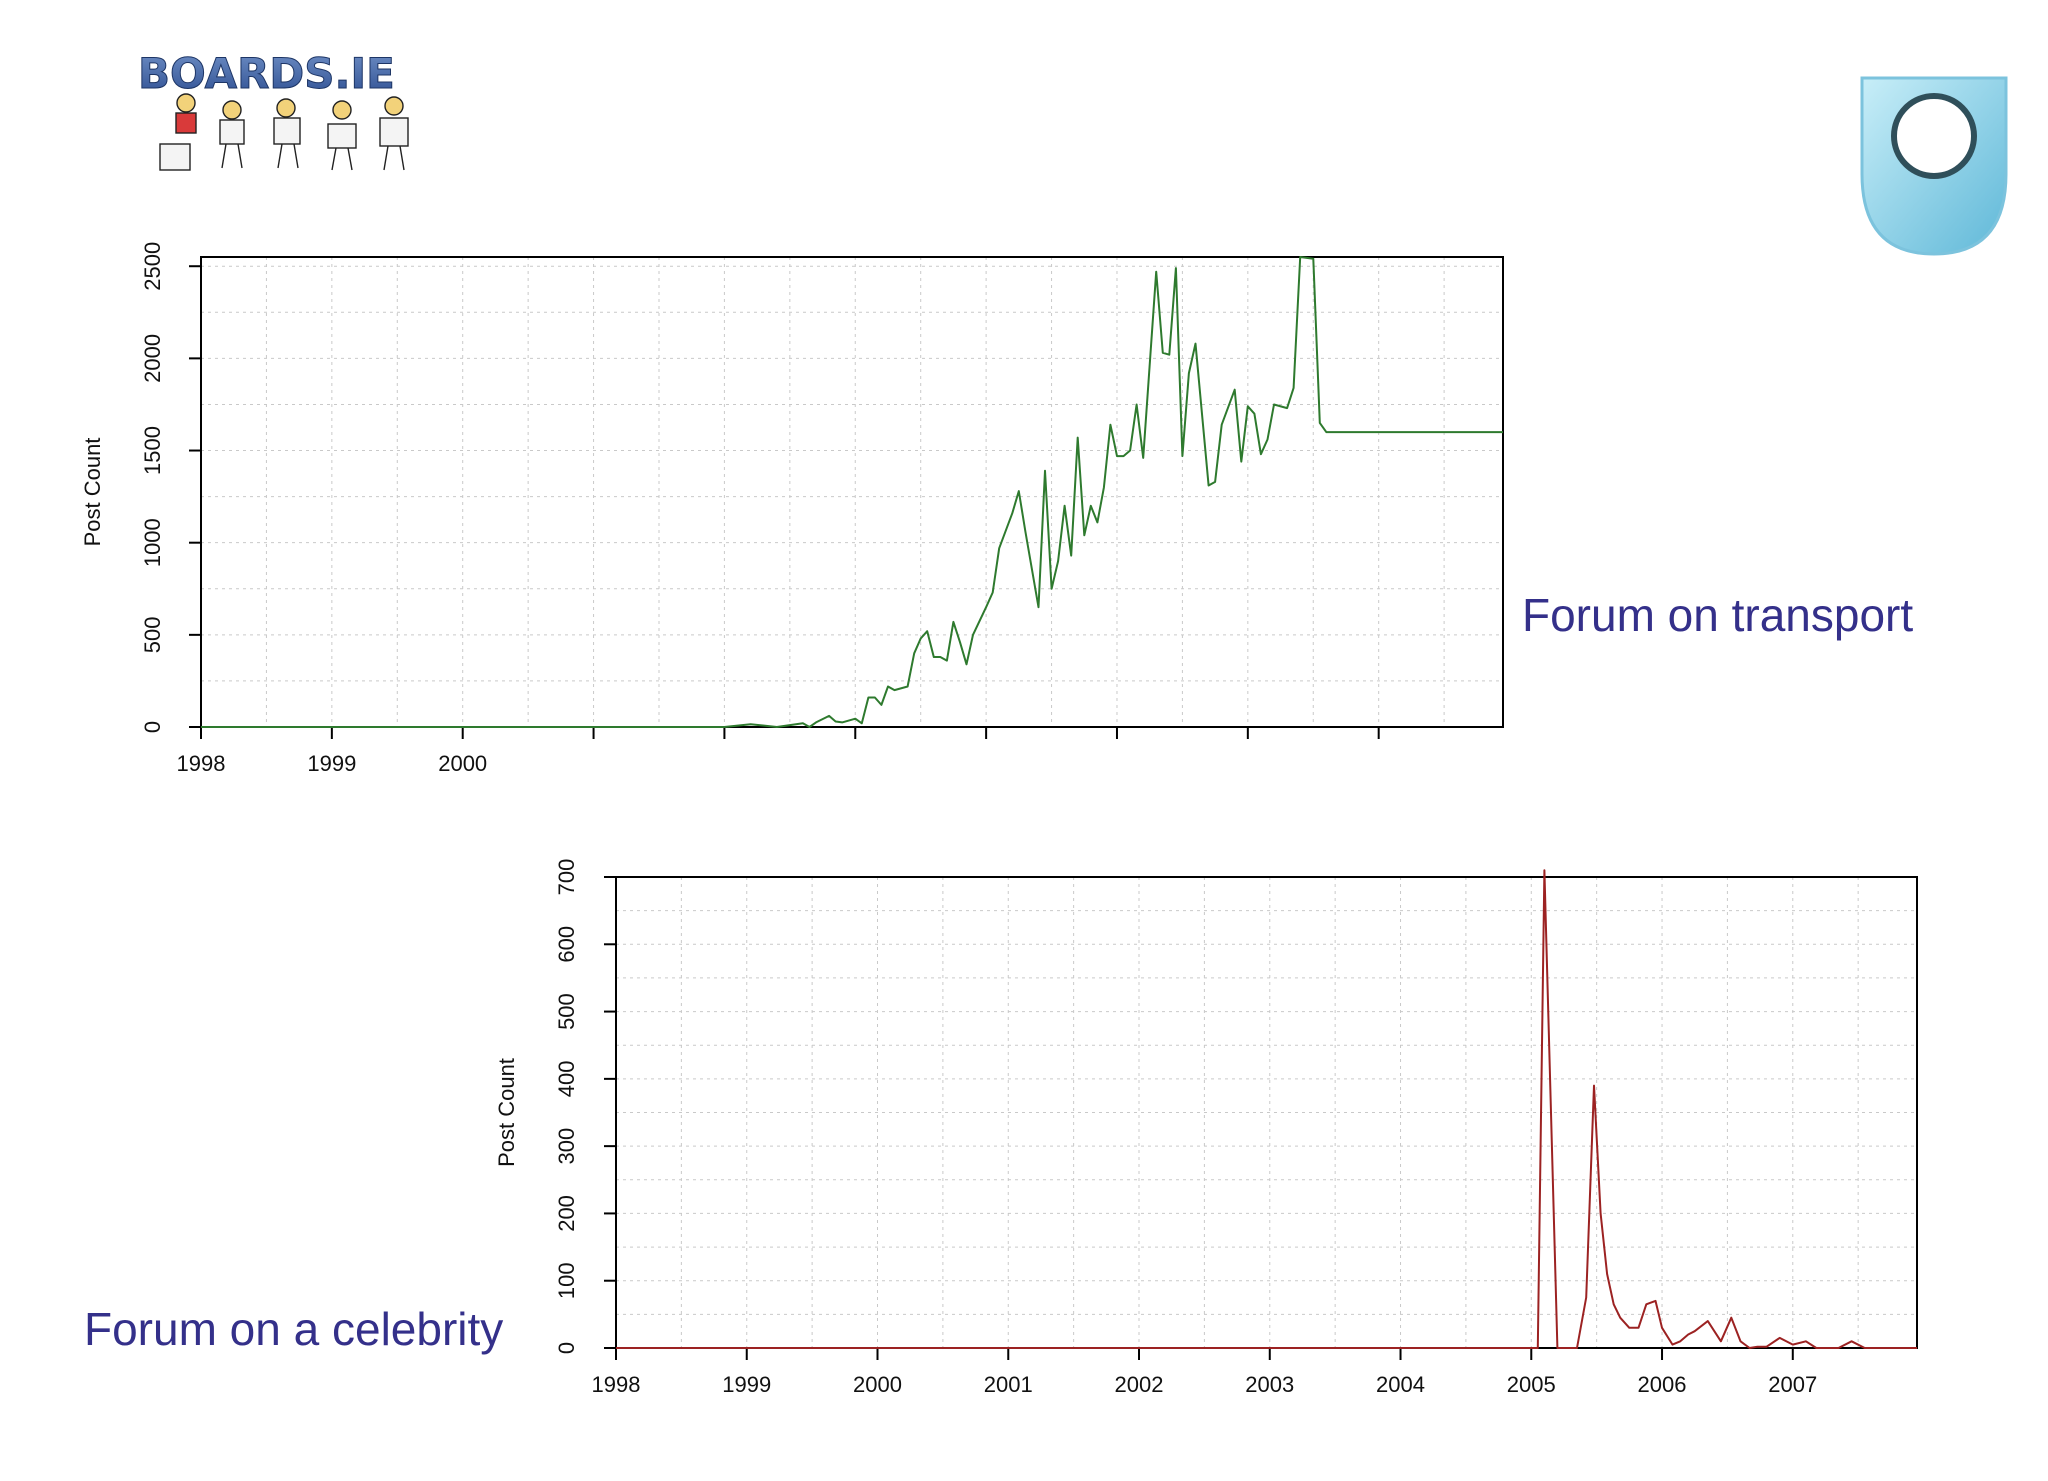 This screenshot has height=1481, width=2048. What do you see at coordinates (1934, 166) in the screenshot?
I see `open-university-logo` at bounding box center [1934, 166].